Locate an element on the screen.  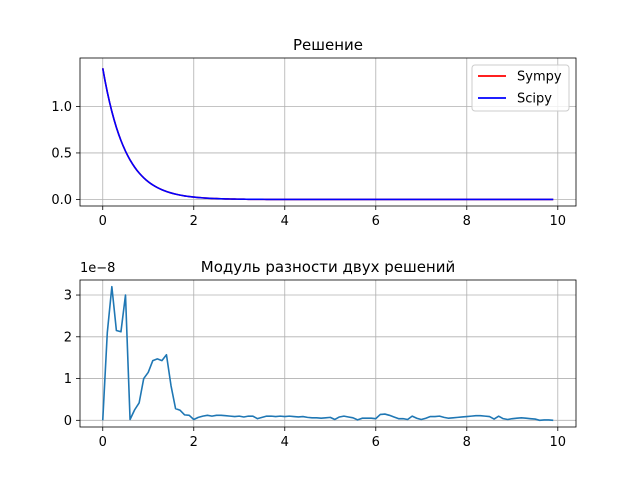
difference-y-offset-label: 1e−8 is located at coordinates (97, 268).